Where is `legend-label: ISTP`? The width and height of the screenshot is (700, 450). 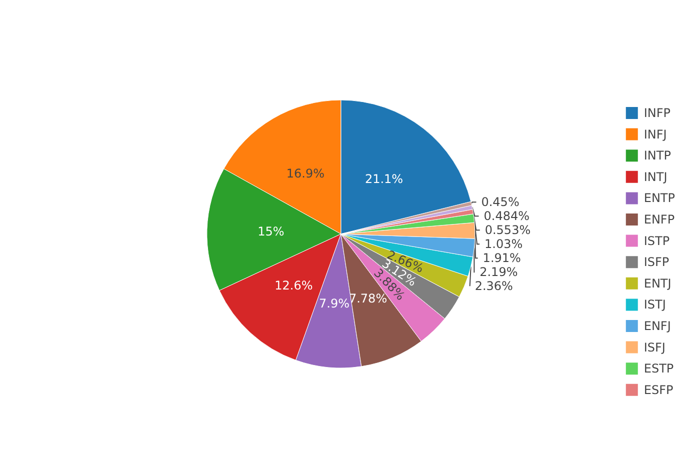
legend-label: ISTP is located at coordinates (657, 241).